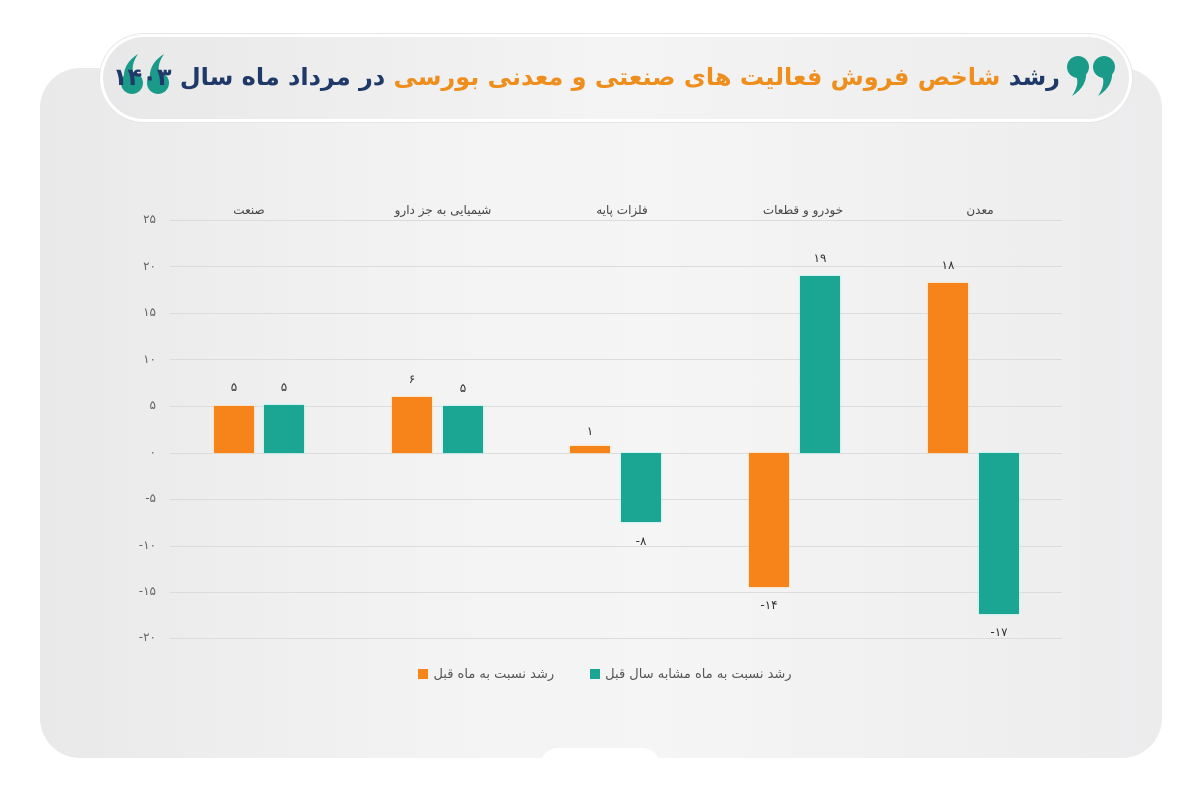 This screenshot has width=1200, height=791. Describe the element at coordinates (820, 364) in the screenshot. I see `bar-automotive-yoy` at that location.